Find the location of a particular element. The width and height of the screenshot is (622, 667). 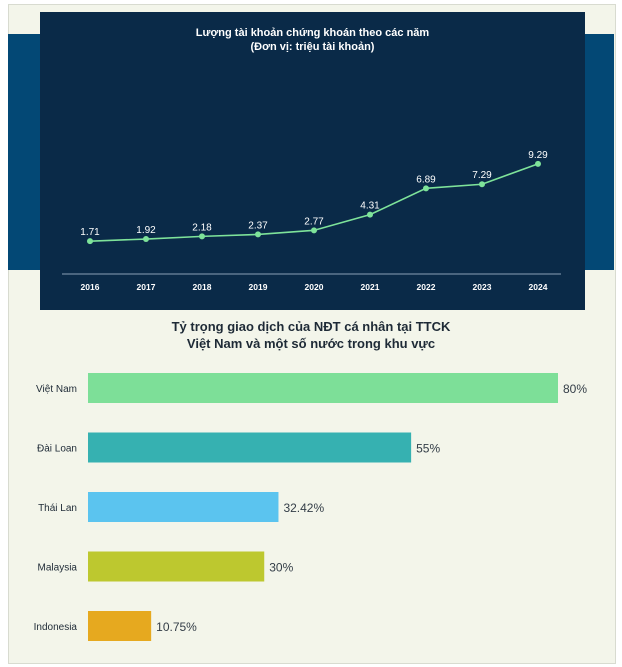

category-label-3: Malaysia is located at coordinates (58, 568).